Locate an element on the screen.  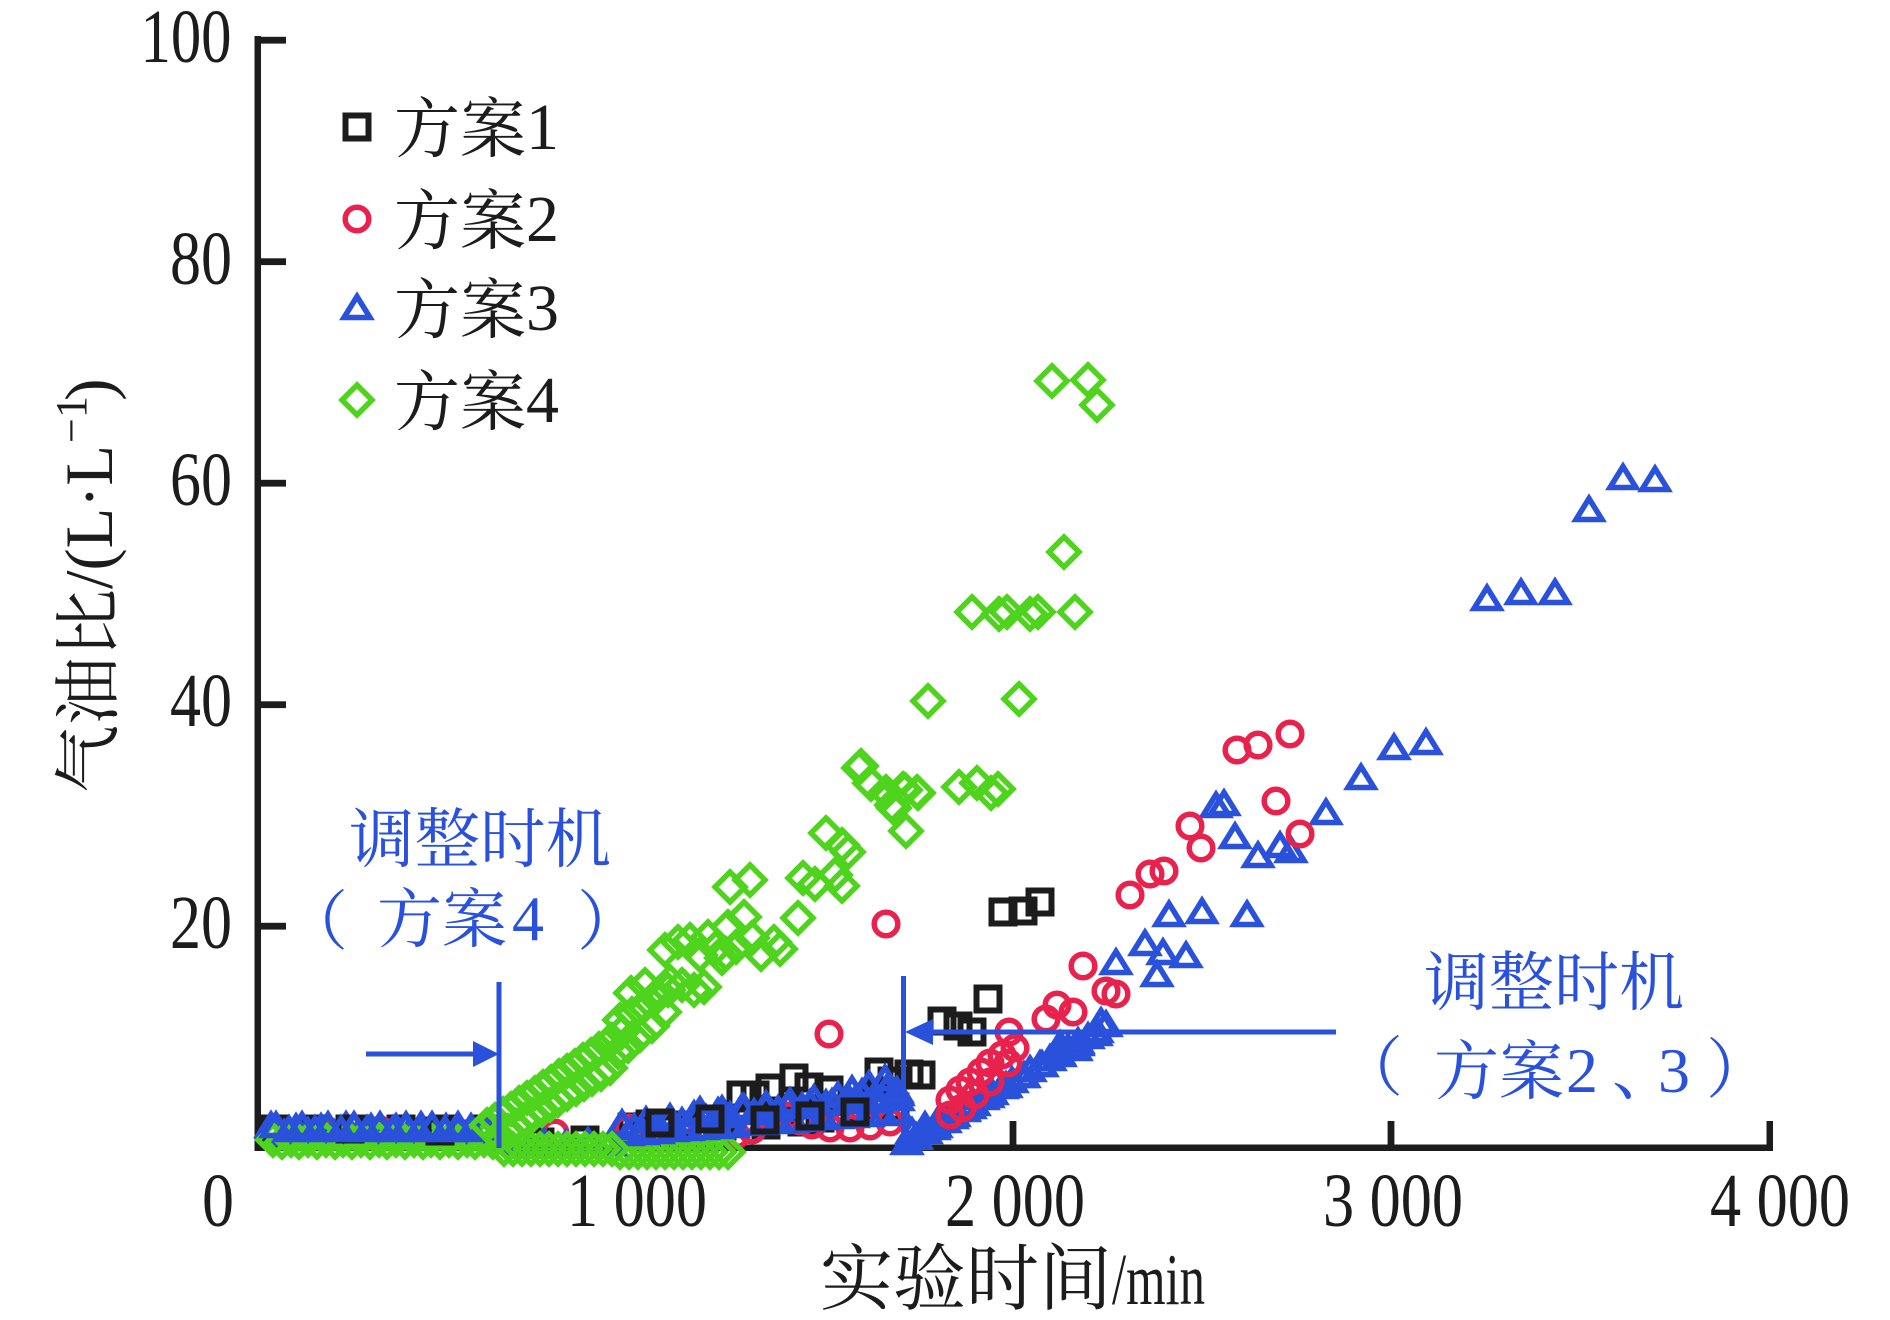
svg-text: 4 000 is located at coordinates (1780, 1201).